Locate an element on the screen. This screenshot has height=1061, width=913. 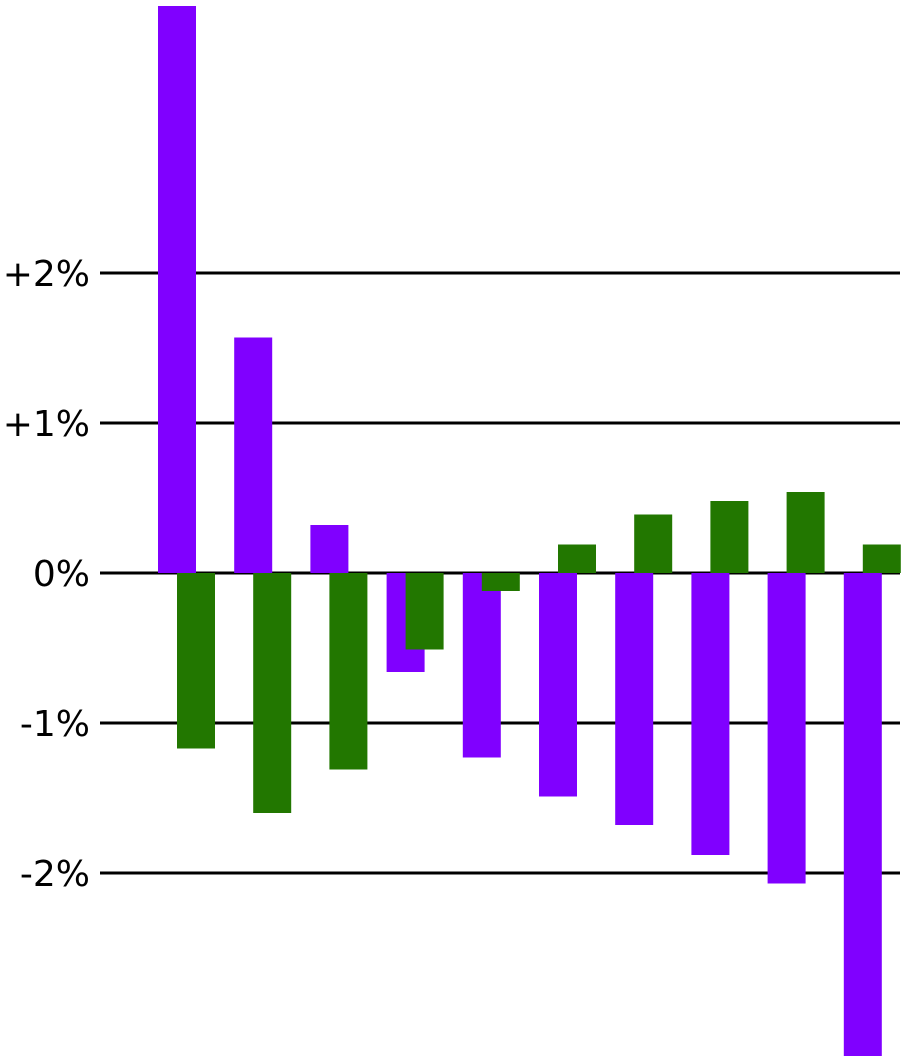
y-tick-labels: +2% +1% 0% -1% -2% is located at coordinates (46, 574).